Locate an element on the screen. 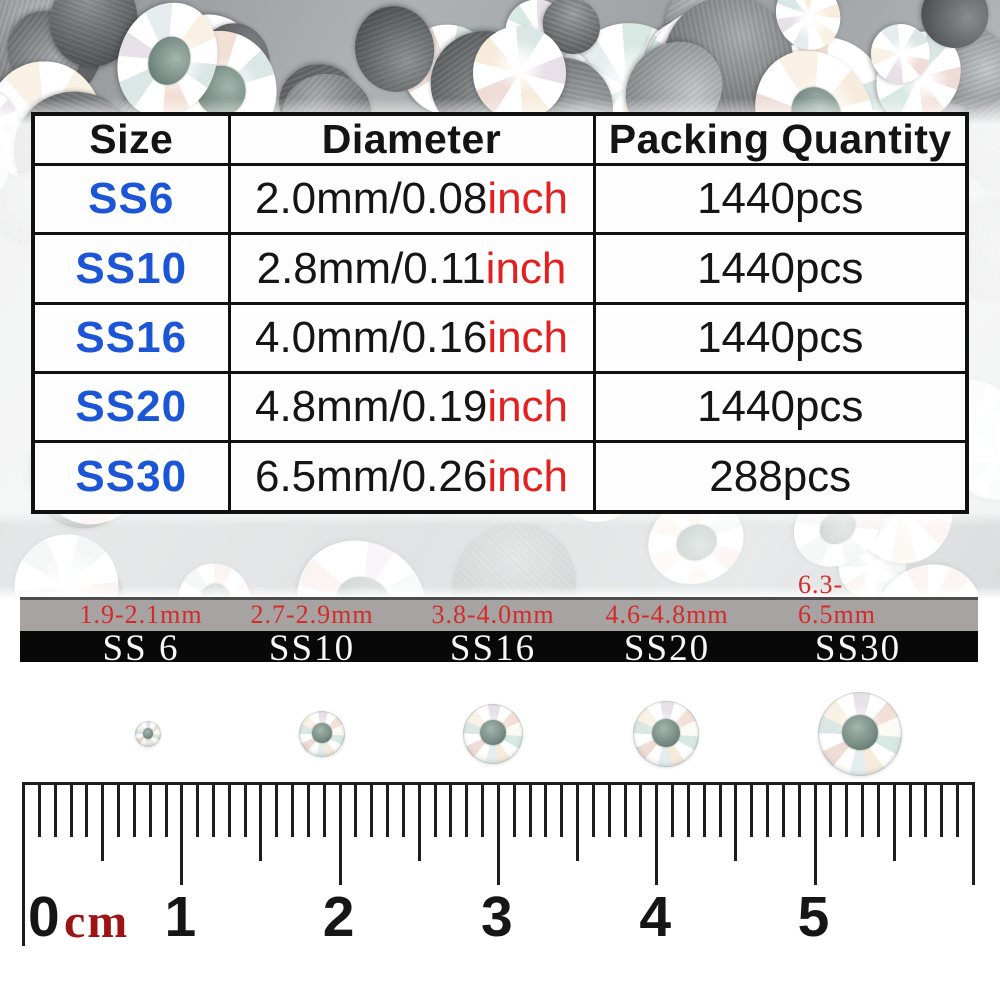 This screenshot has width=1000, height=1000. diameter-value: 6.5mm/0.26 is located at coordinates (371, 476).